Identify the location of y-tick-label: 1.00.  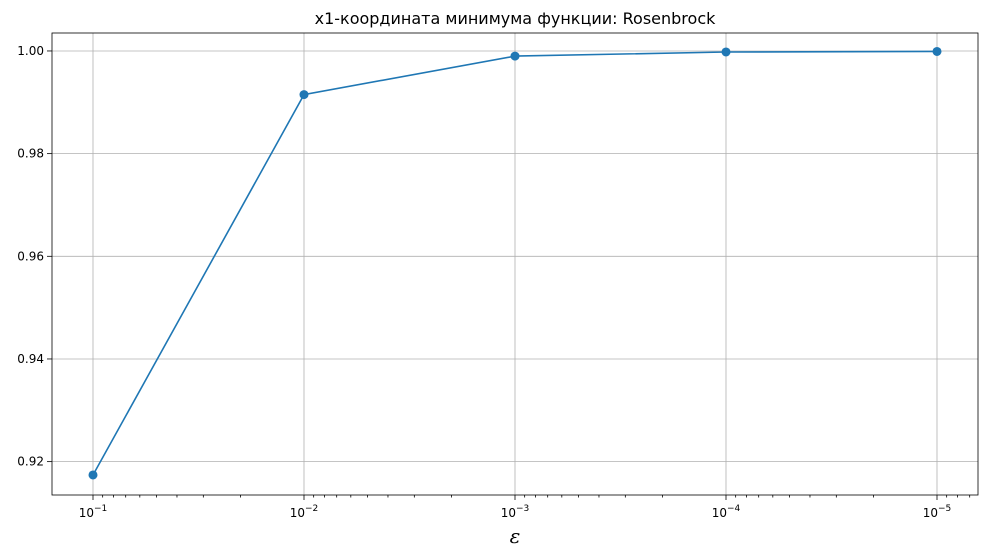
(30, 51).